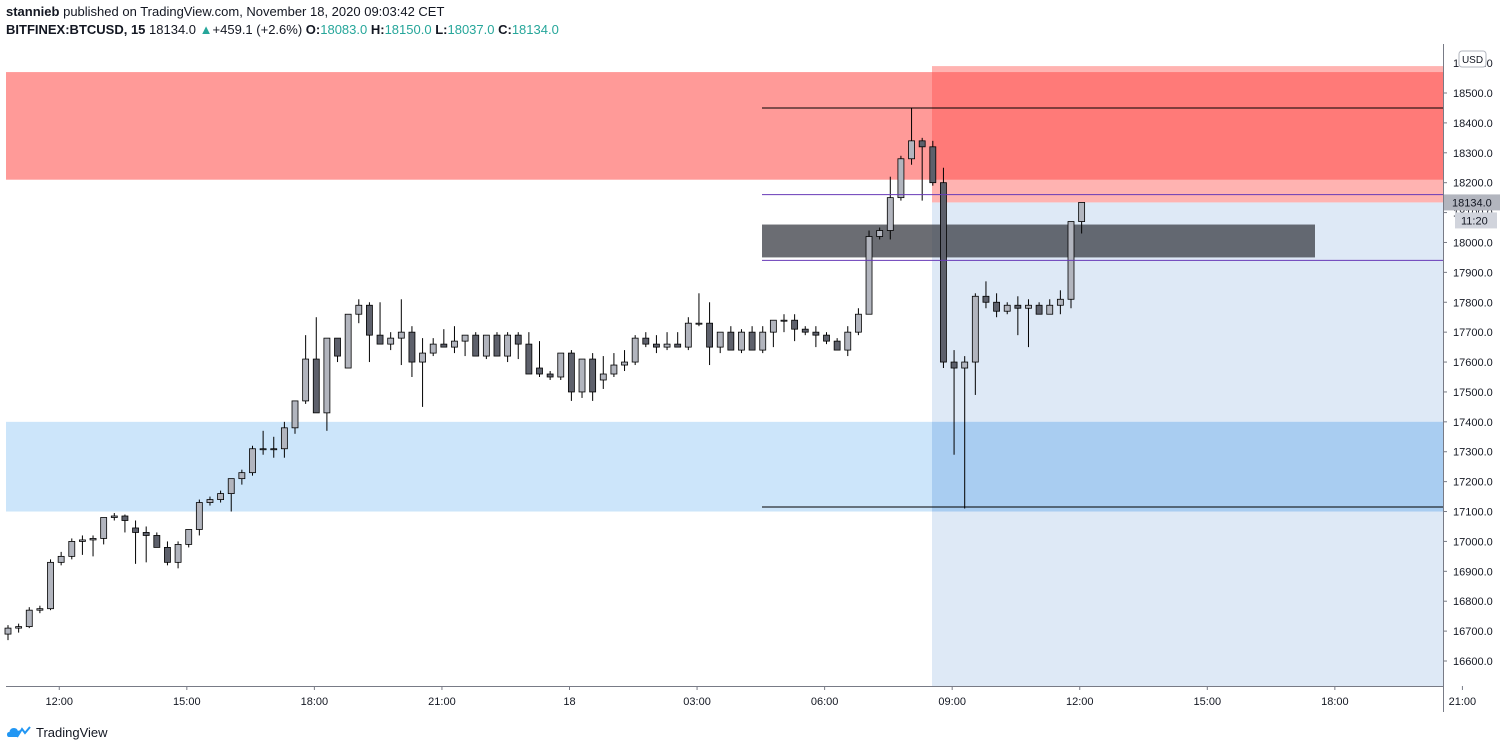 Image resolution: width=1508 pixels, height=750 pixels. I want to click on author-name: stannieb, so click(33, 11).